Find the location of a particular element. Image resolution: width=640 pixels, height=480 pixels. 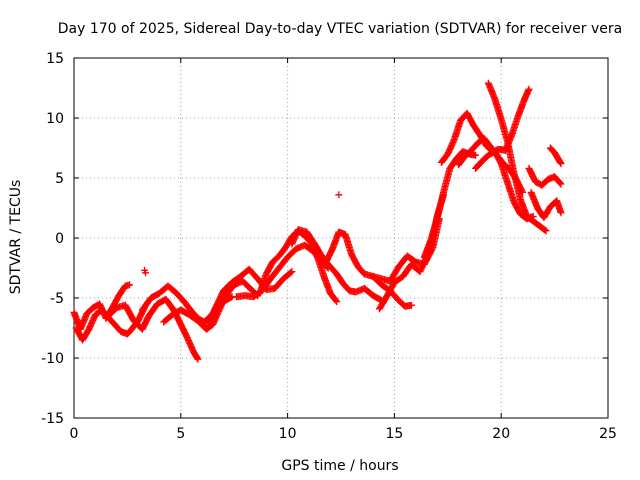

y-tick-label: 5 is located at coordinates (59, 179).